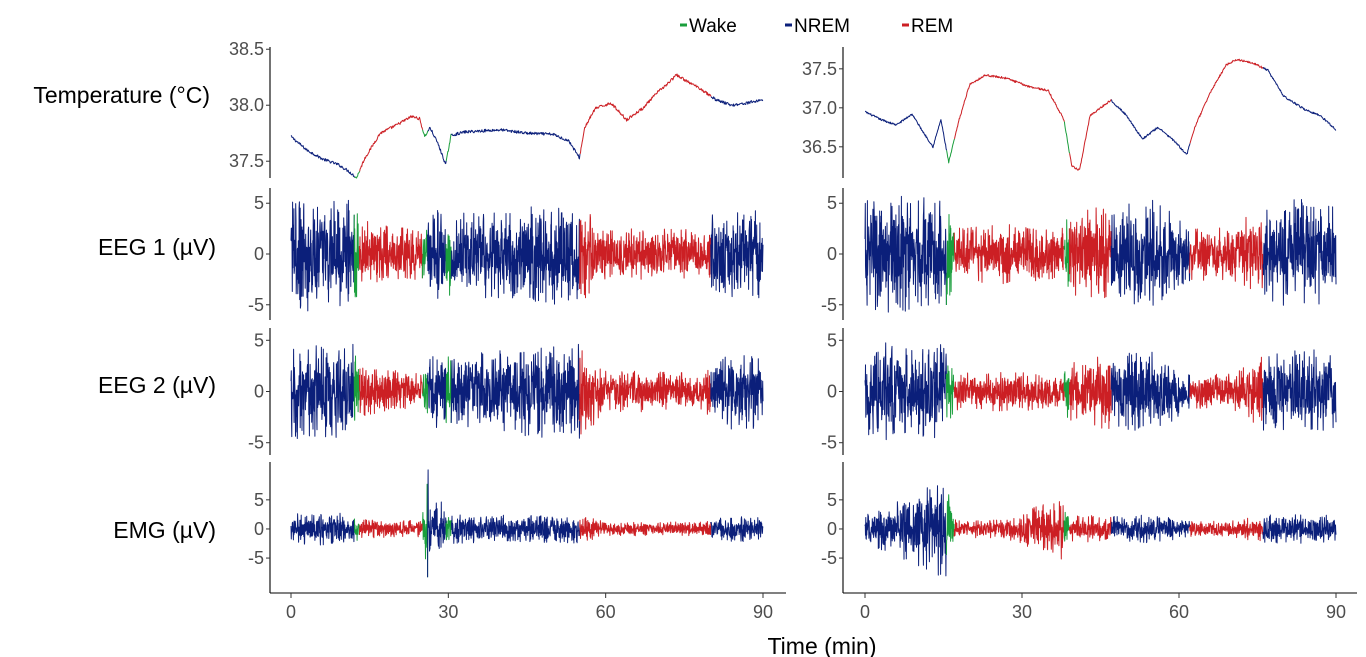 Image resolution: width=1366 pixels, height=657 pixels. I want to click on x-axis-right: 0 30 60 90, so click(1100, 607).